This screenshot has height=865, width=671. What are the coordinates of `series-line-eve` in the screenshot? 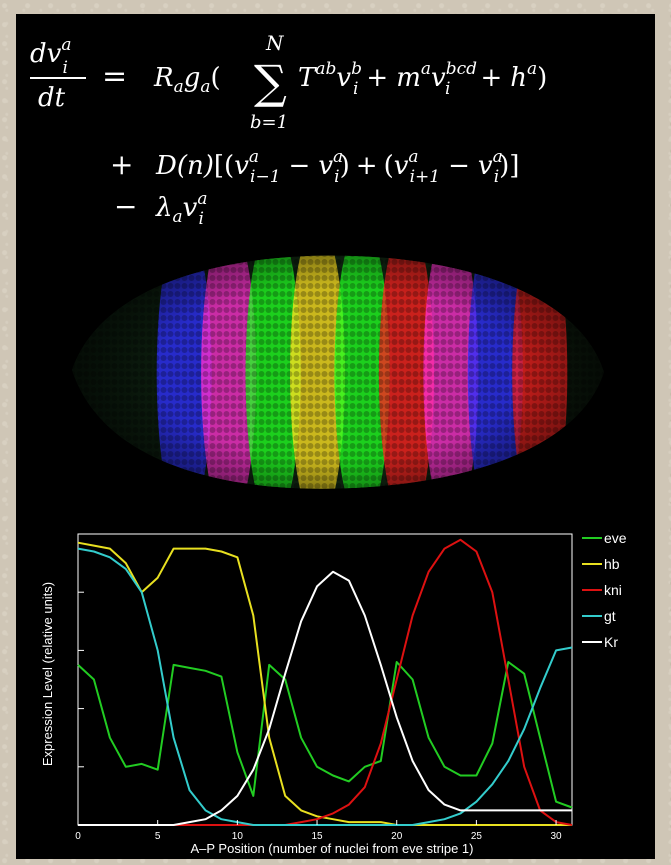 It's located at (325, 735).